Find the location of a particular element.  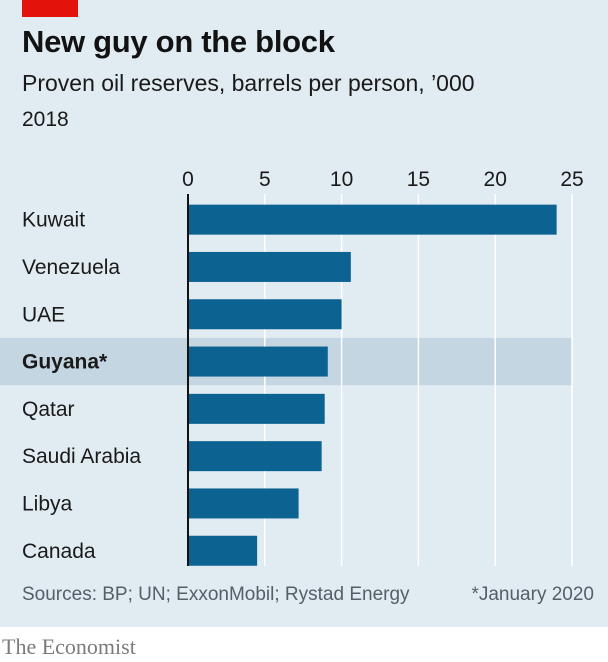

brand-red-tab is located at coordinates (50, 8).